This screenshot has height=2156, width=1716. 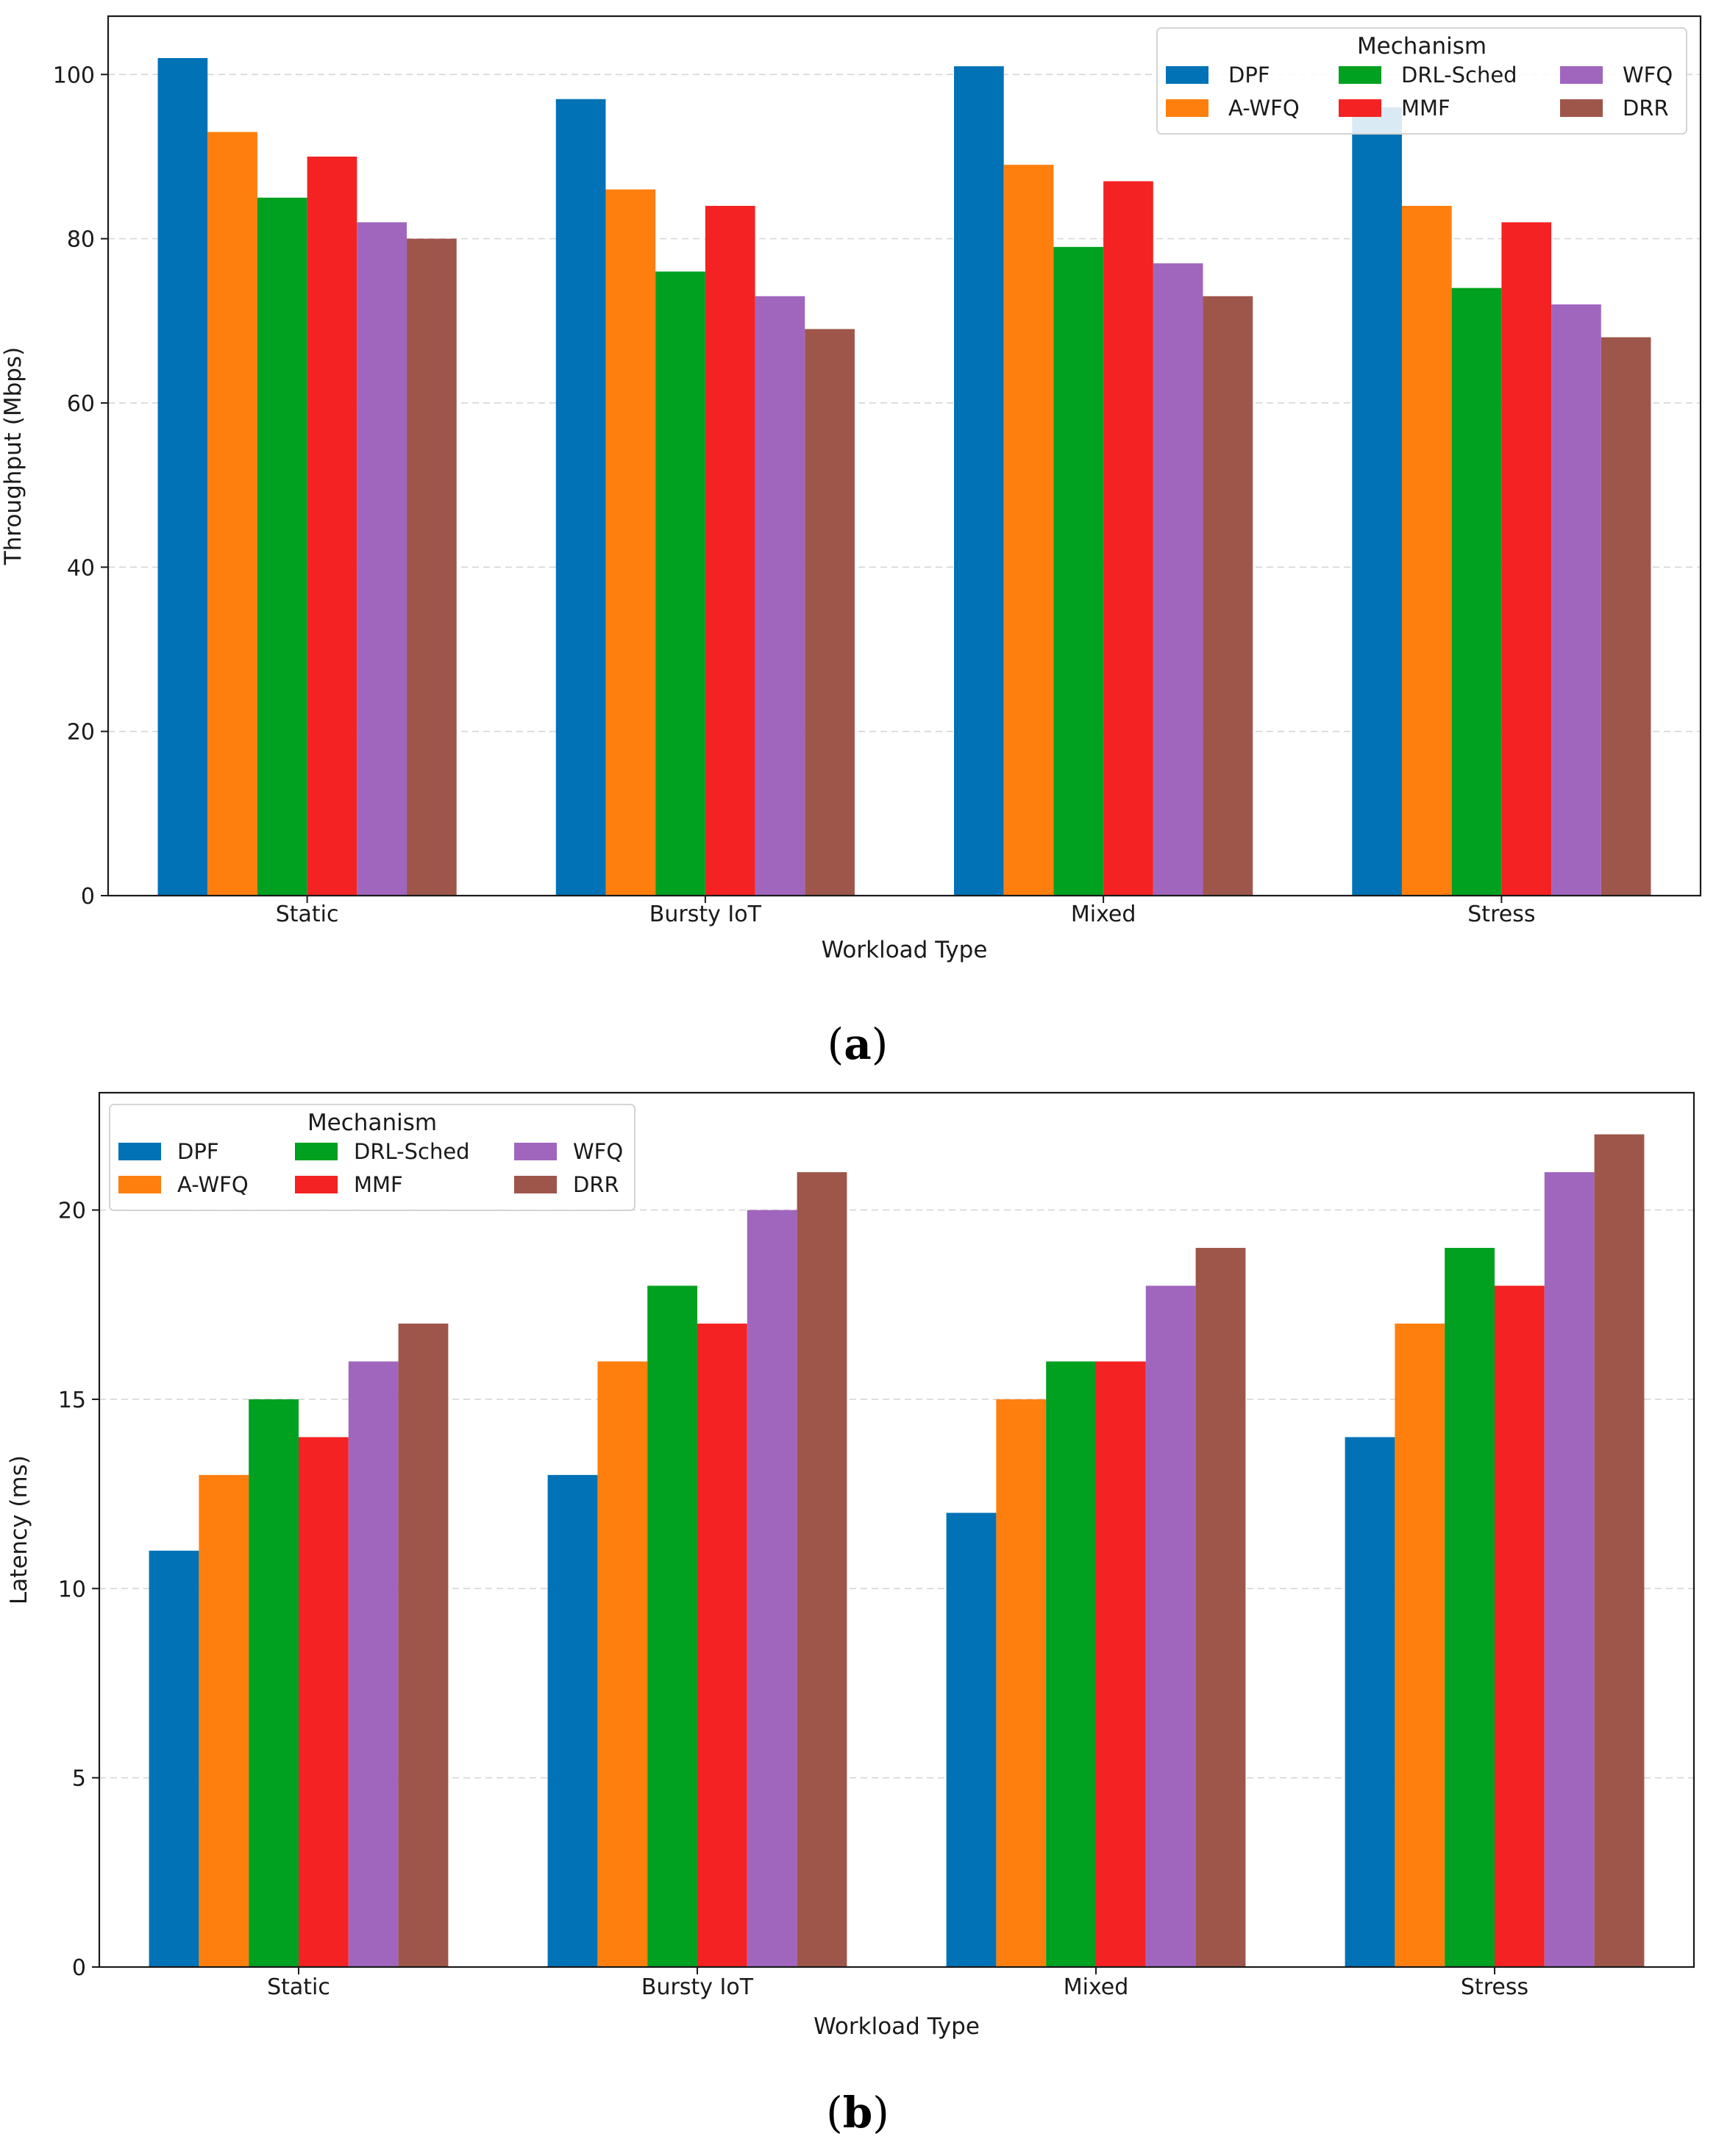 What do you see at coordinates (1370, 1702) in the screenshot?
I see `bar-b-dpf-stress` at bounding box center [1370, 1702].